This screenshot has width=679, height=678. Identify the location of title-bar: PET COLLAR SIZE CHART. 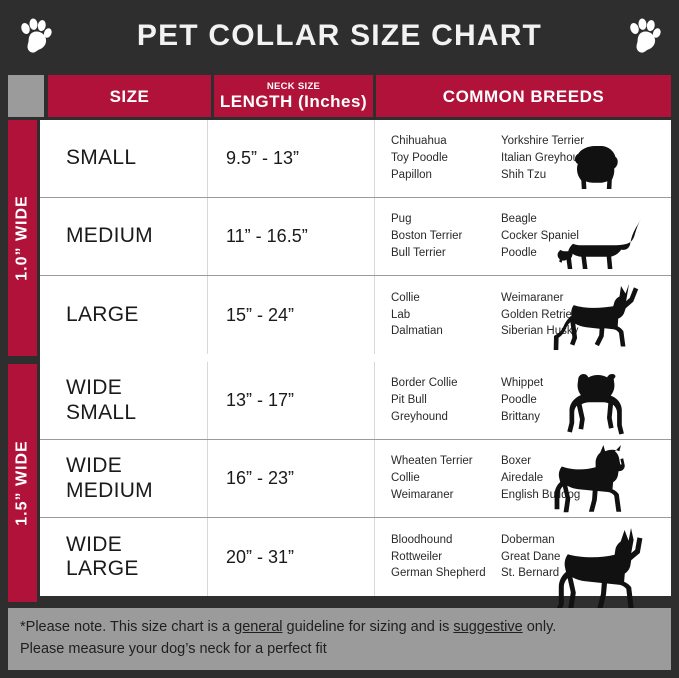
(339, 36).